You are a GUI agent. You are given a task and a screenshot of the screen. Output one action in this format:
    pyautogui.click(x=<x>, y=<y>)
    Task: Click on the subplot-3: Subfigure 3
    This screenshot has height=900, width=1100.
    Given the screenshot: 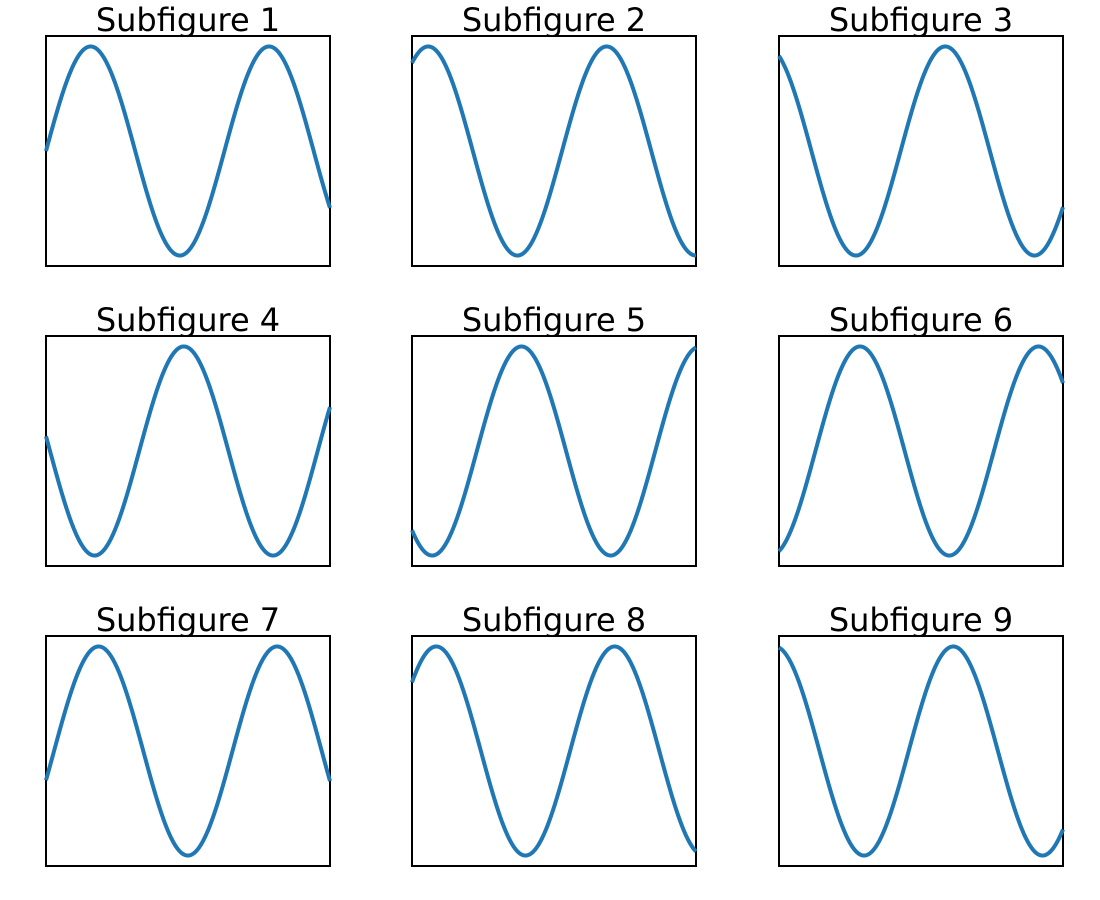 What is the action you would take?
    pyautogui.click(x=921, y=134)
    